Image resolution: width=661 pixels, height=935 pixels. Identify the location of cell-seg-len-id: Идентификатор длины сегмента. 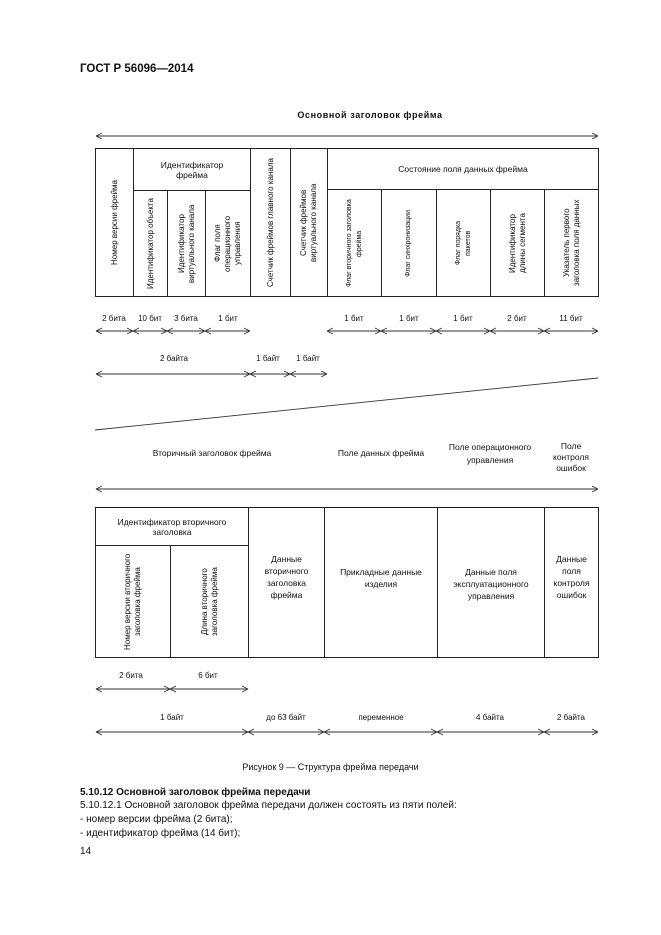
(517, 243).